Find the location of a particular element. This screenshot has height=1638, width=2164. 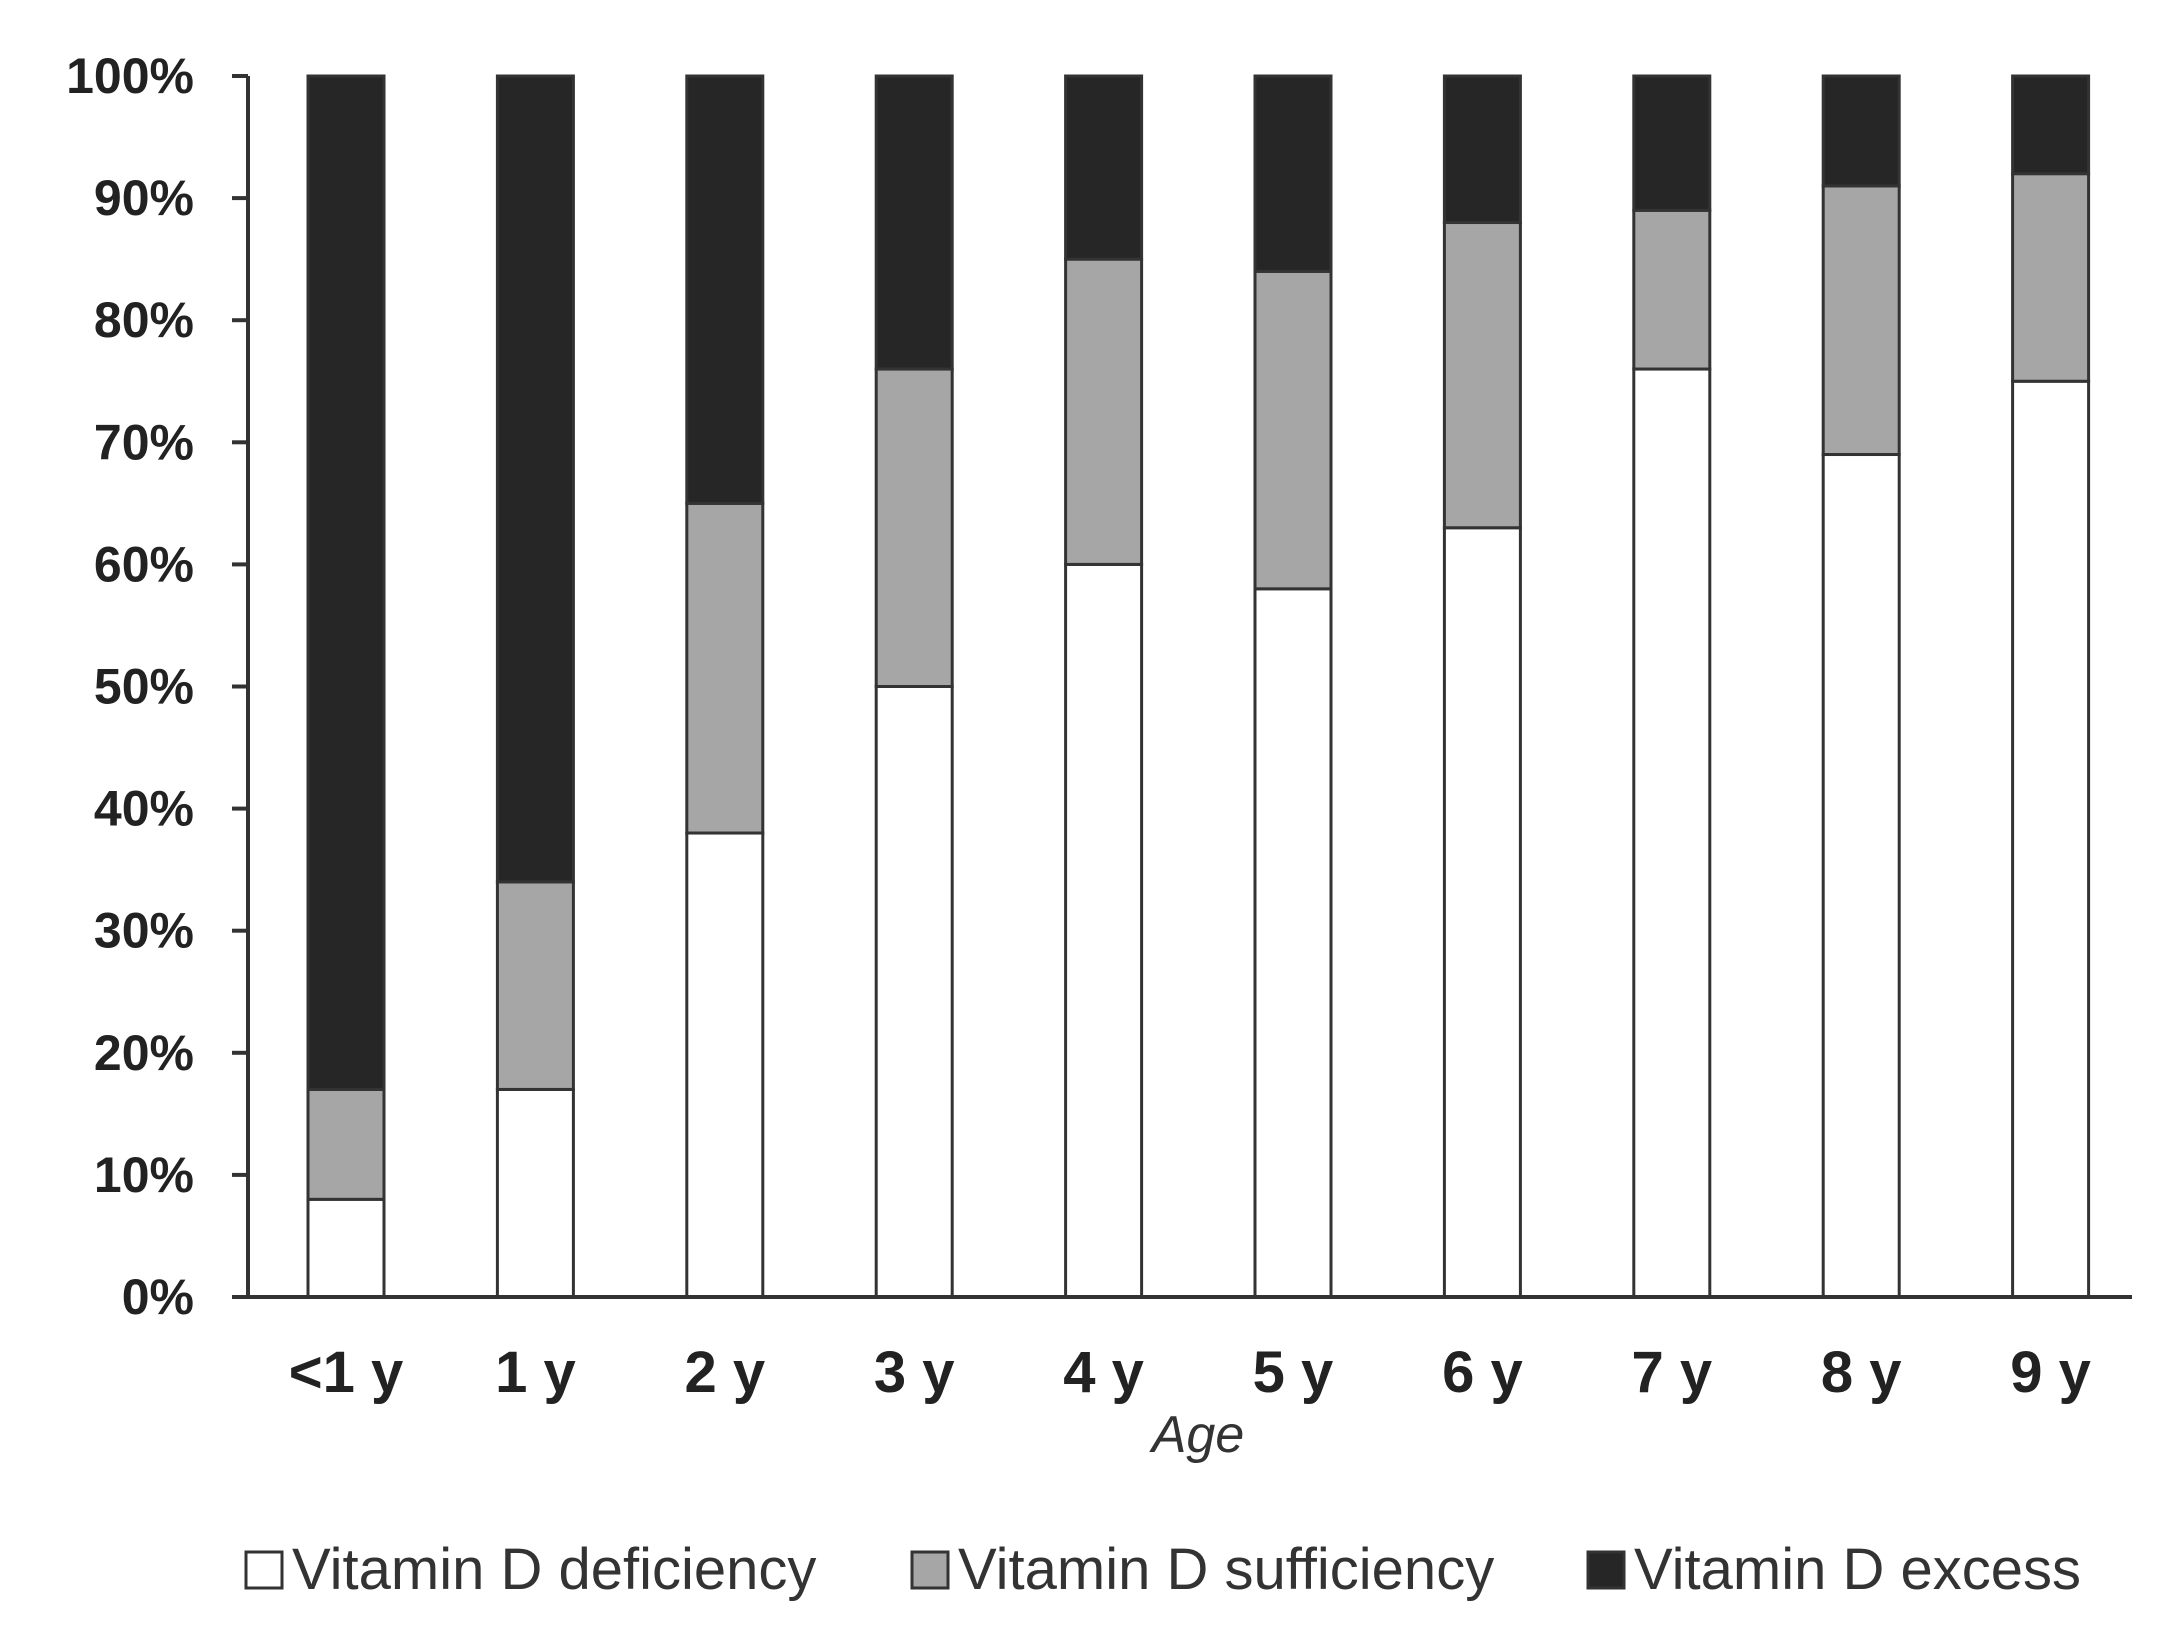

bar-vitamin-d-excess-3-y is located at coordinates (914, 222).